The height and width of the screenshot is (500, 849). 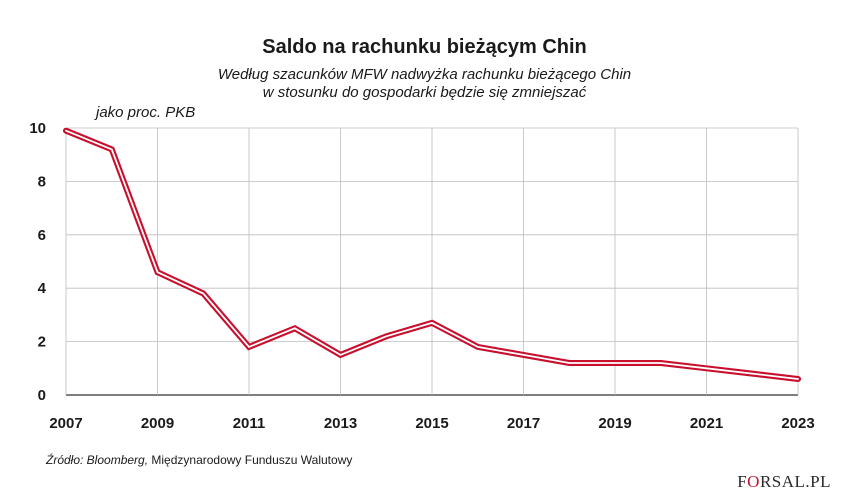 I want to click on forsal-logo: FORSAL.PL, so click(x=784, y=481).